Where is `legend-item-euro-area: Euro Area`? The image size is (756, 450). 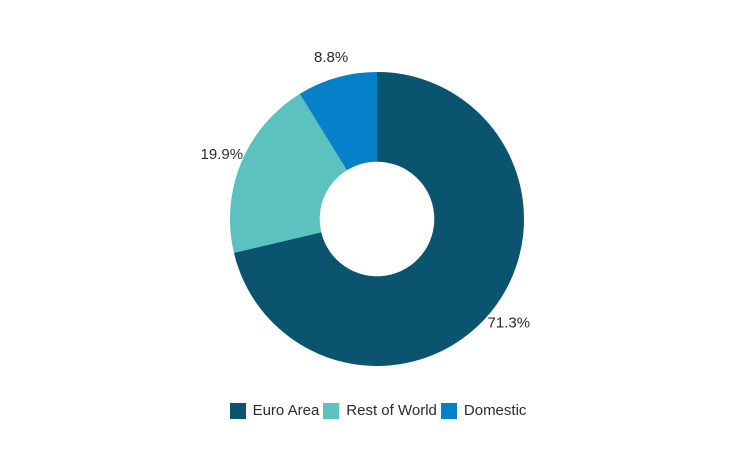 legend-item-euro-area: Euro Area is located at coordinates (274, 411).